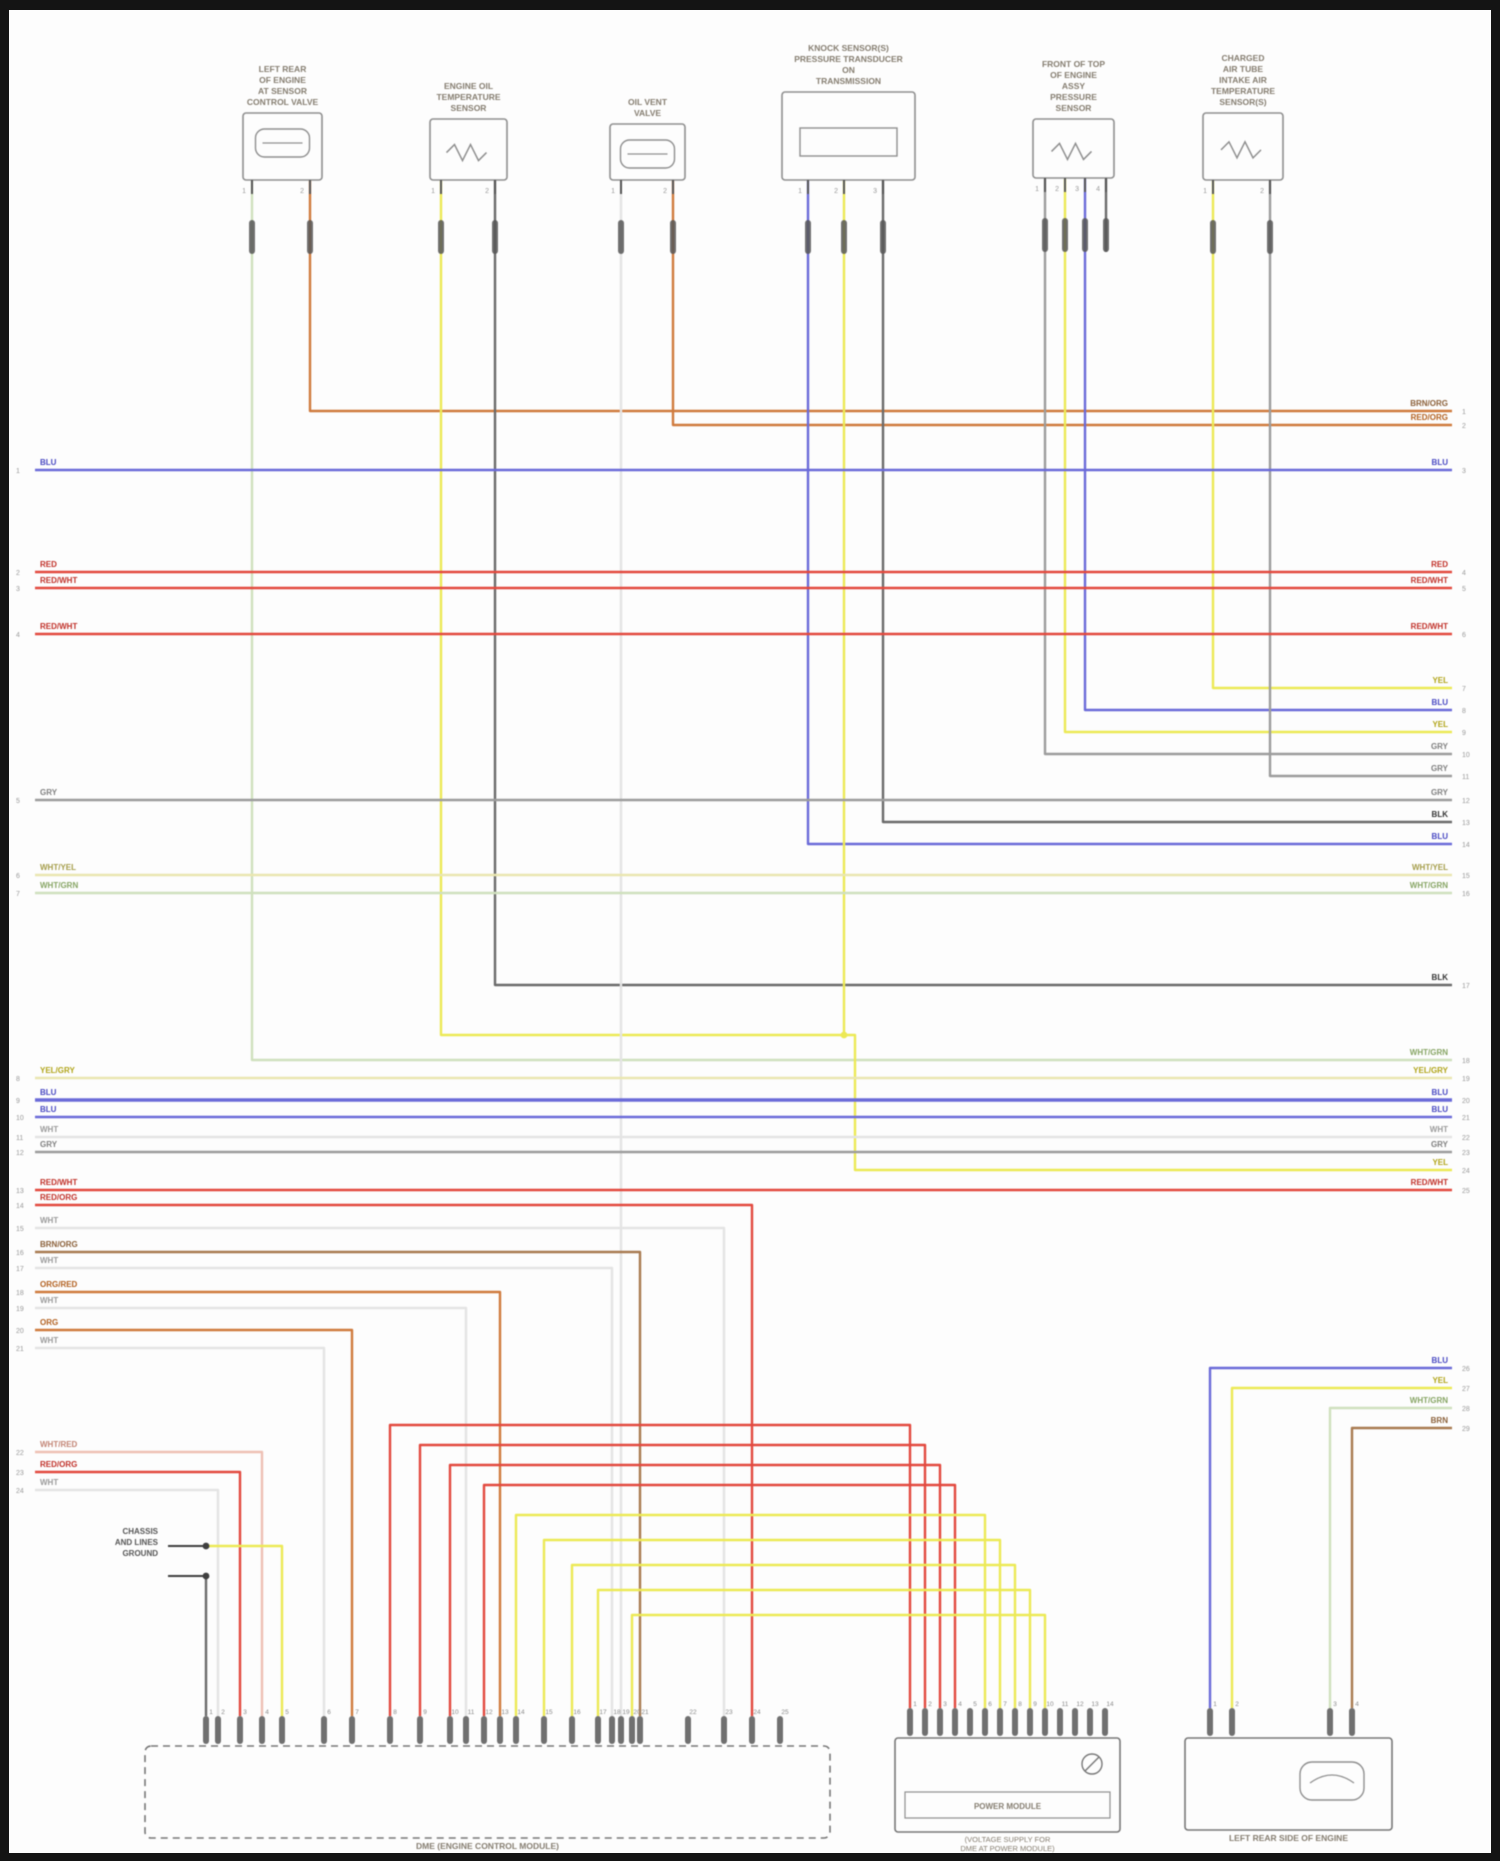  Describe the element at coordinates (637, 1712) in the screenshot. I see `ecm-pin-number: 20` at that location.